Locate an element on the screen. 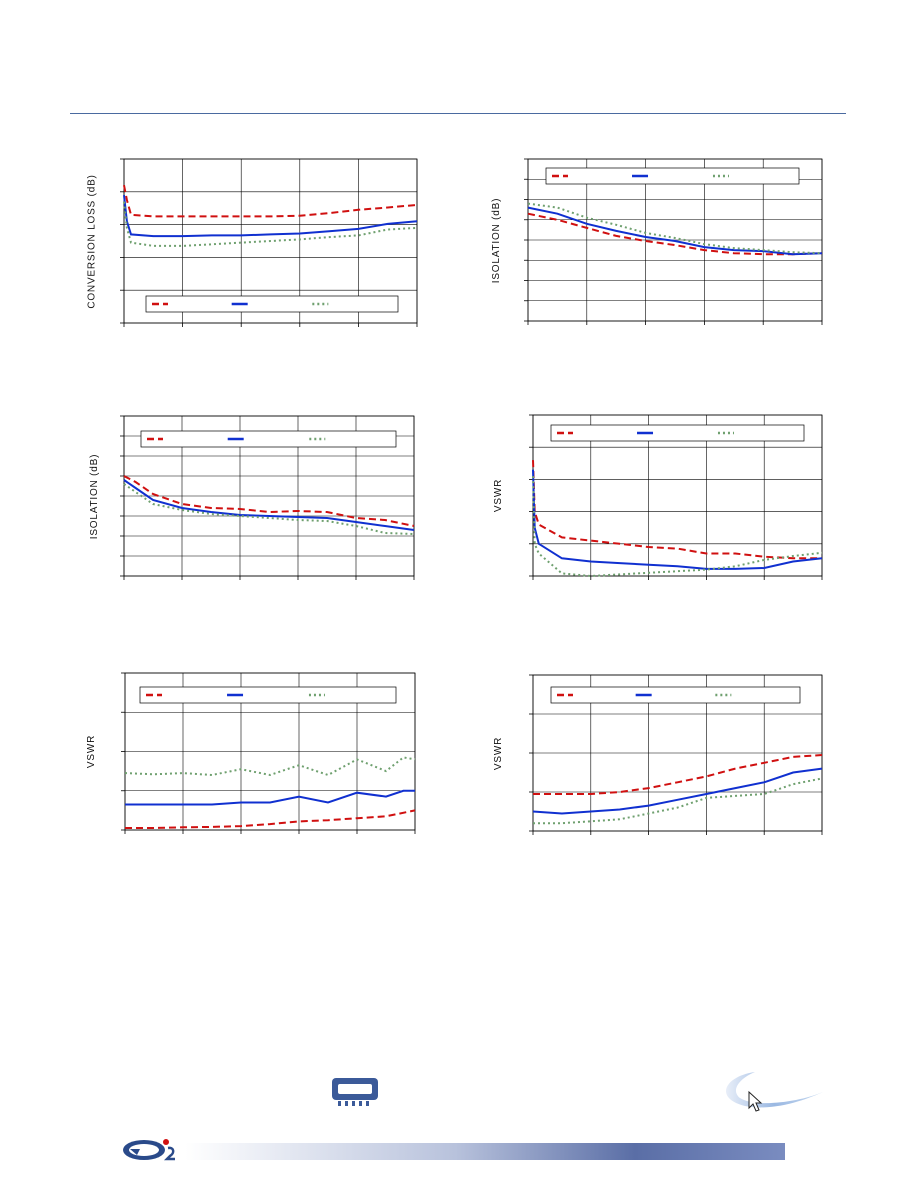 The height and width of the screenshot is (1188, 918). header-rule is located at coordinates (458, 113).